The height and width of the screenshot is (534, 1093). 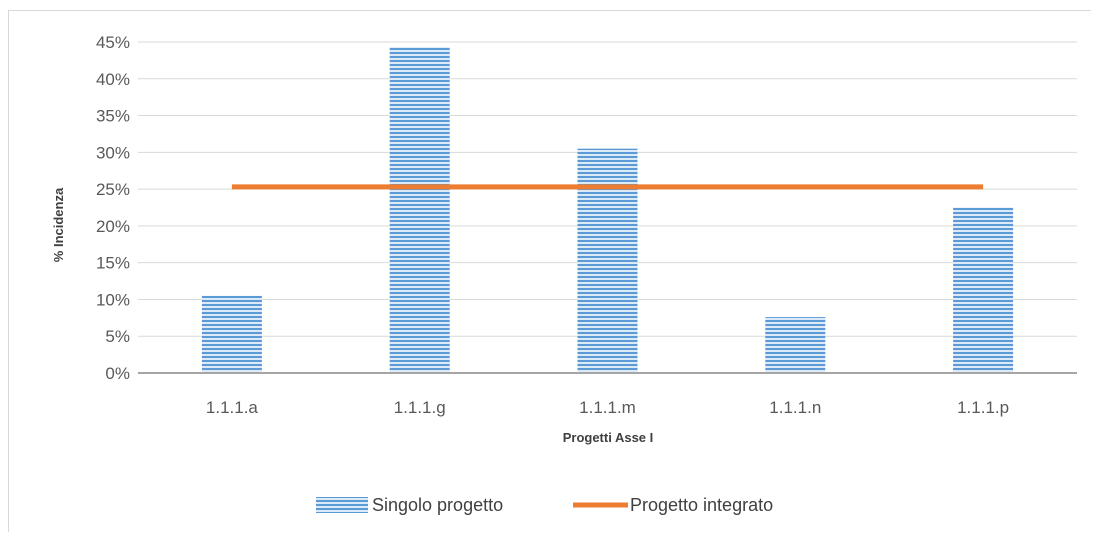 I want to click on y-axis-title: % Incidenza, so click(x=58, y=224).